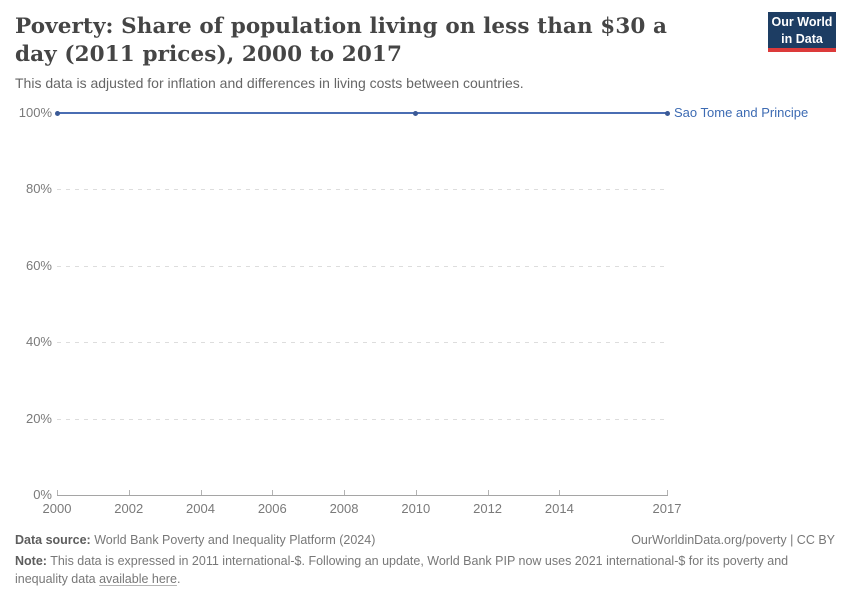 The image size is (850, 600). What do you see at coordinates (138, 579) in the screenshot?
I see `available-here-link: available here` at bounding box center [138, 579].